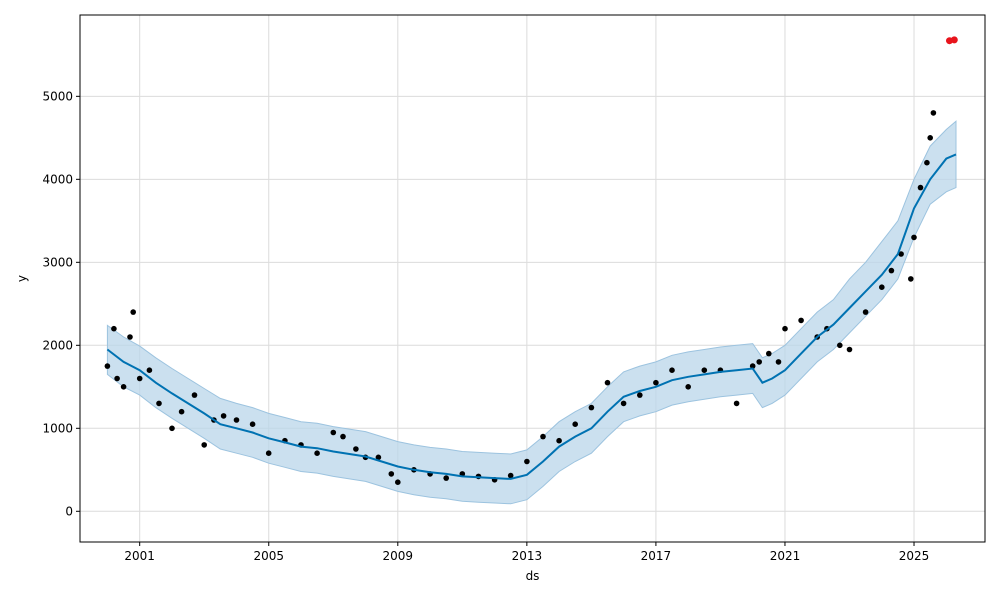  I want to click on highlighted-point, so click(954, 40).